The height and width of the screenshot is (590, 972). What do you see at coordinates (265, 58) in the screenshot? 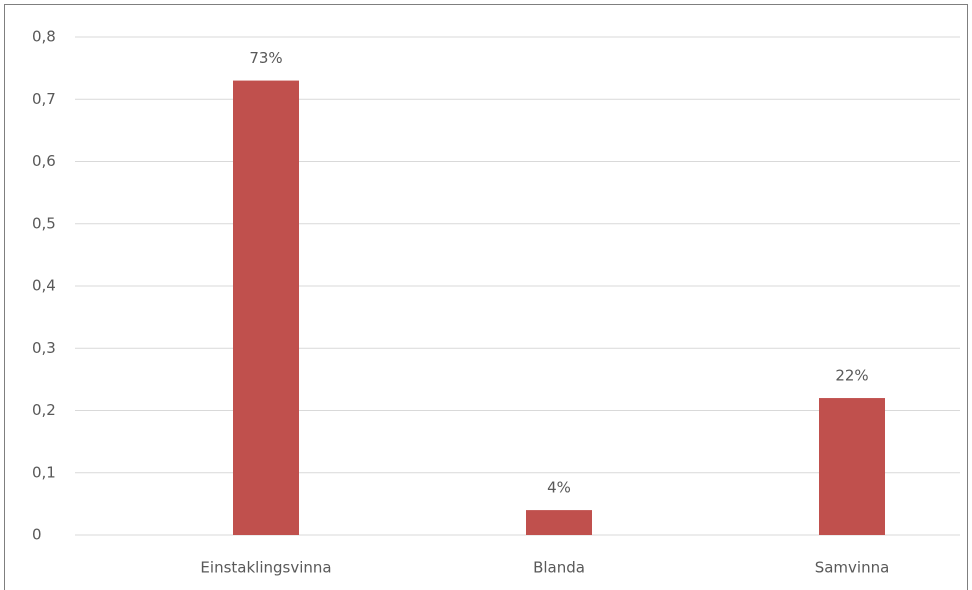
I see `value-label: 73%` at bounding box center [265, 58].